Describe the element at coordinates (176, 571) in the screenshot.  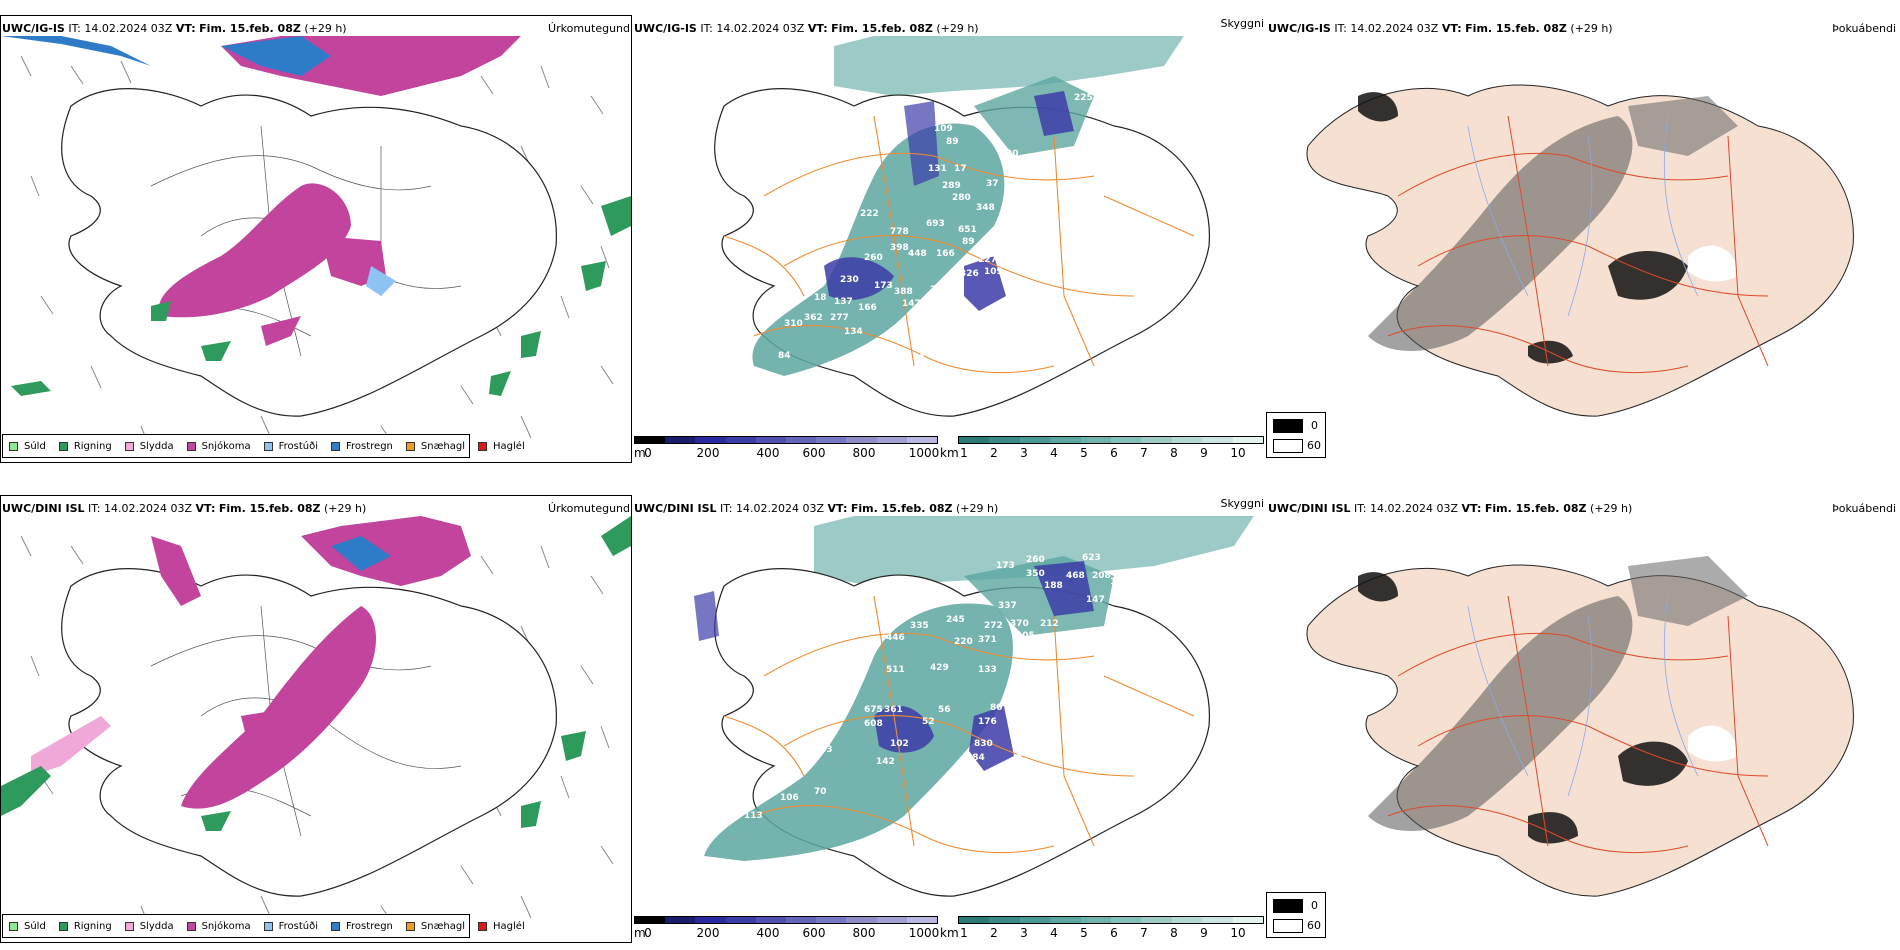
I see `snow-area-nw` at that location.